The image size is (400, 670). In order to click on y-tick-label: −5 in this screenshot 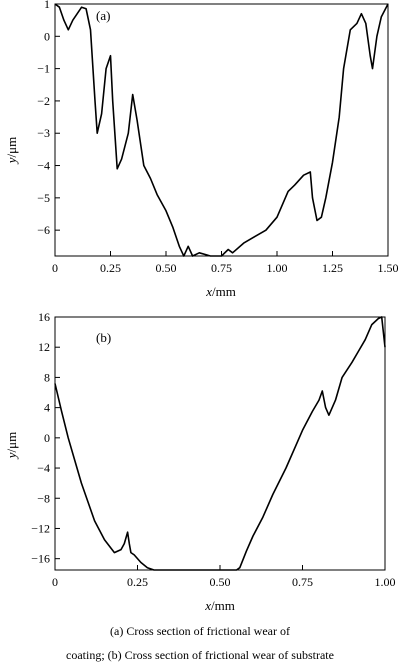, I will do `click(43, 198)`.